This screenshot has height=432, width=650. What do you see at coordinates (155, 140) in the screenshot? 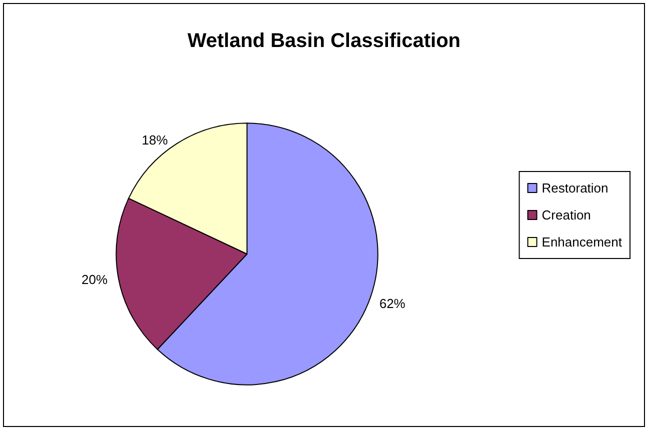
I see `data-label: 18%` at bounding box center [155, 140].